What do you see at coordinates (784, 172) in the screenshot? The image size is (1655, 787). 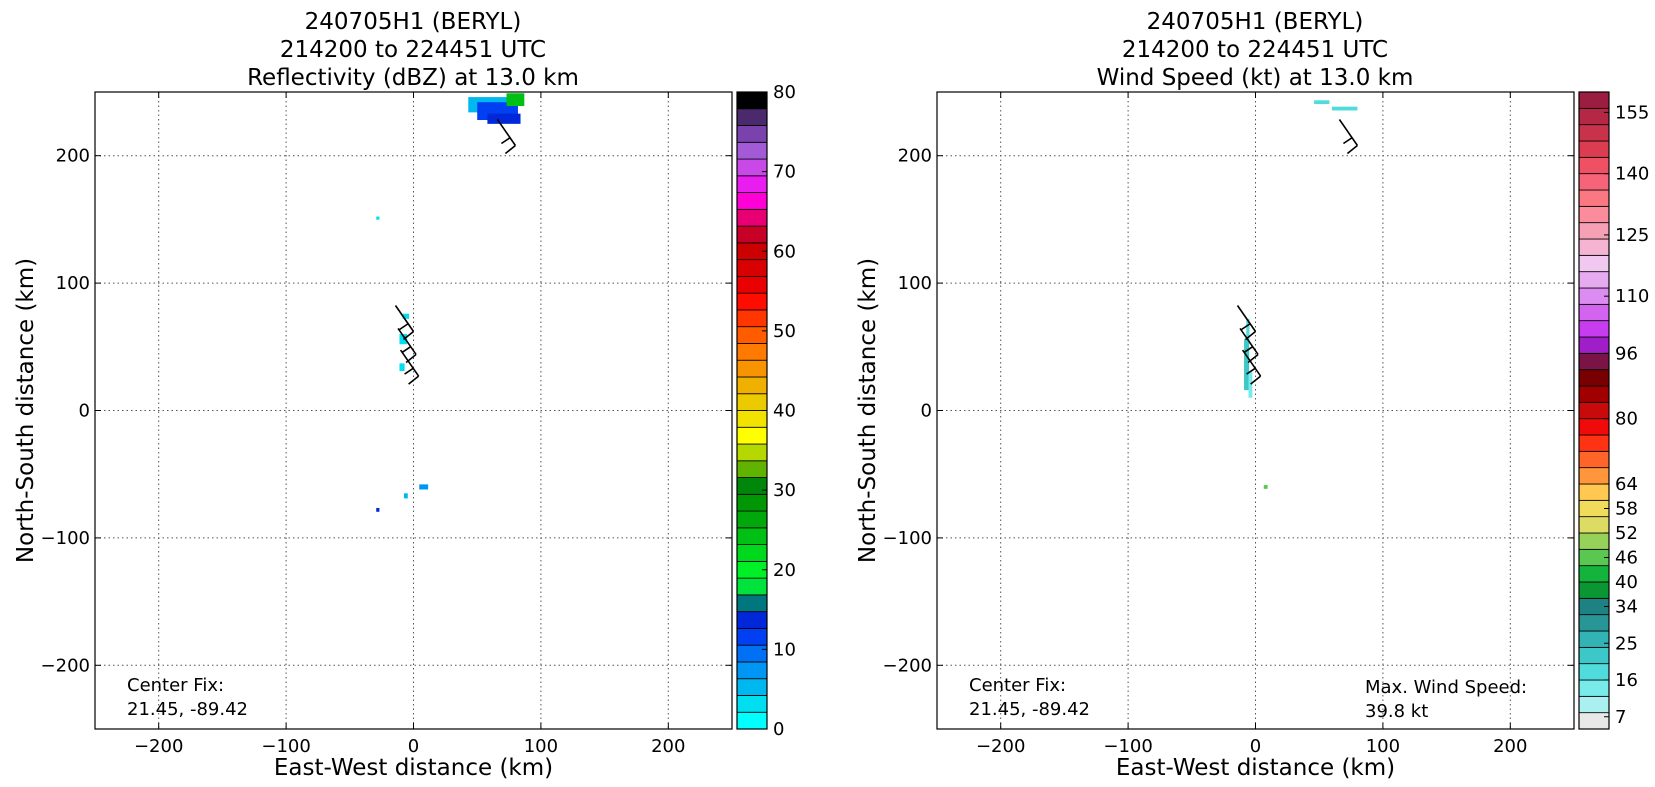 I see `colorbar-tick-label: 70` at bounding box center [784, 172].